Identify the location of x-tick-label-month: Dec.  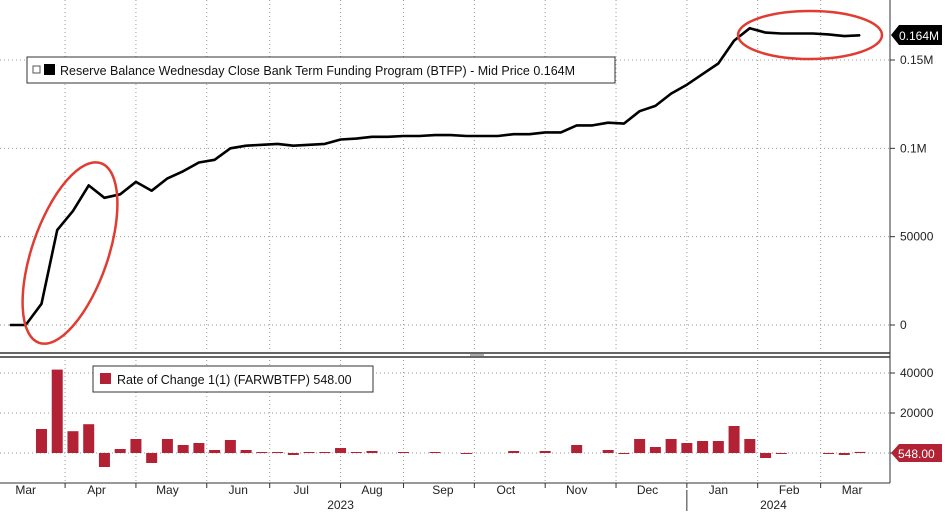
(647, 490).